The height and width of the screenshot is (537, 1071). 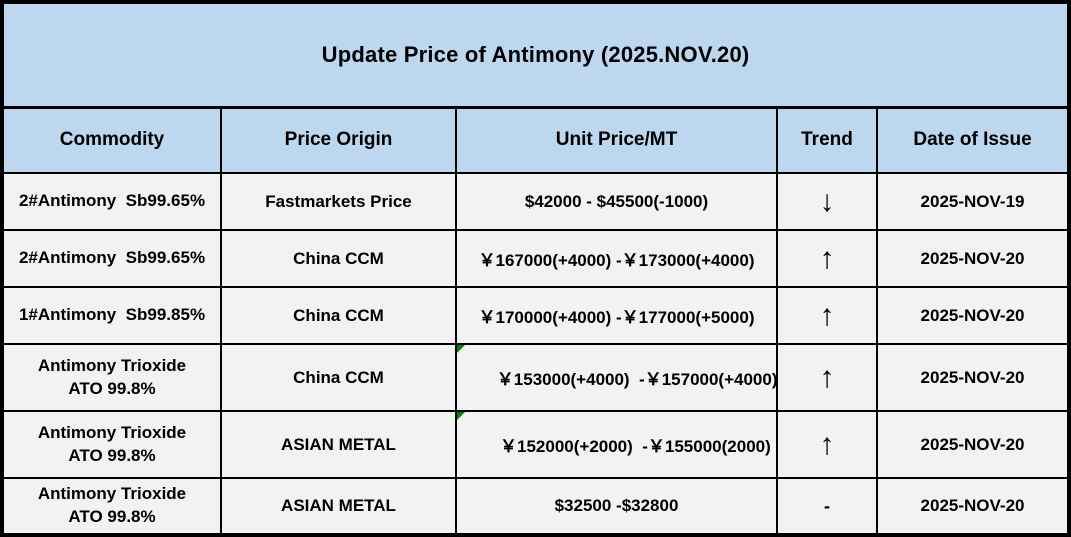 What do you see at coordinates (636, 379) in the screenshot?
I see `unit-price-text: ￥153000(+4000) -￥157000(+4000)` at bounding box center [636, 379].